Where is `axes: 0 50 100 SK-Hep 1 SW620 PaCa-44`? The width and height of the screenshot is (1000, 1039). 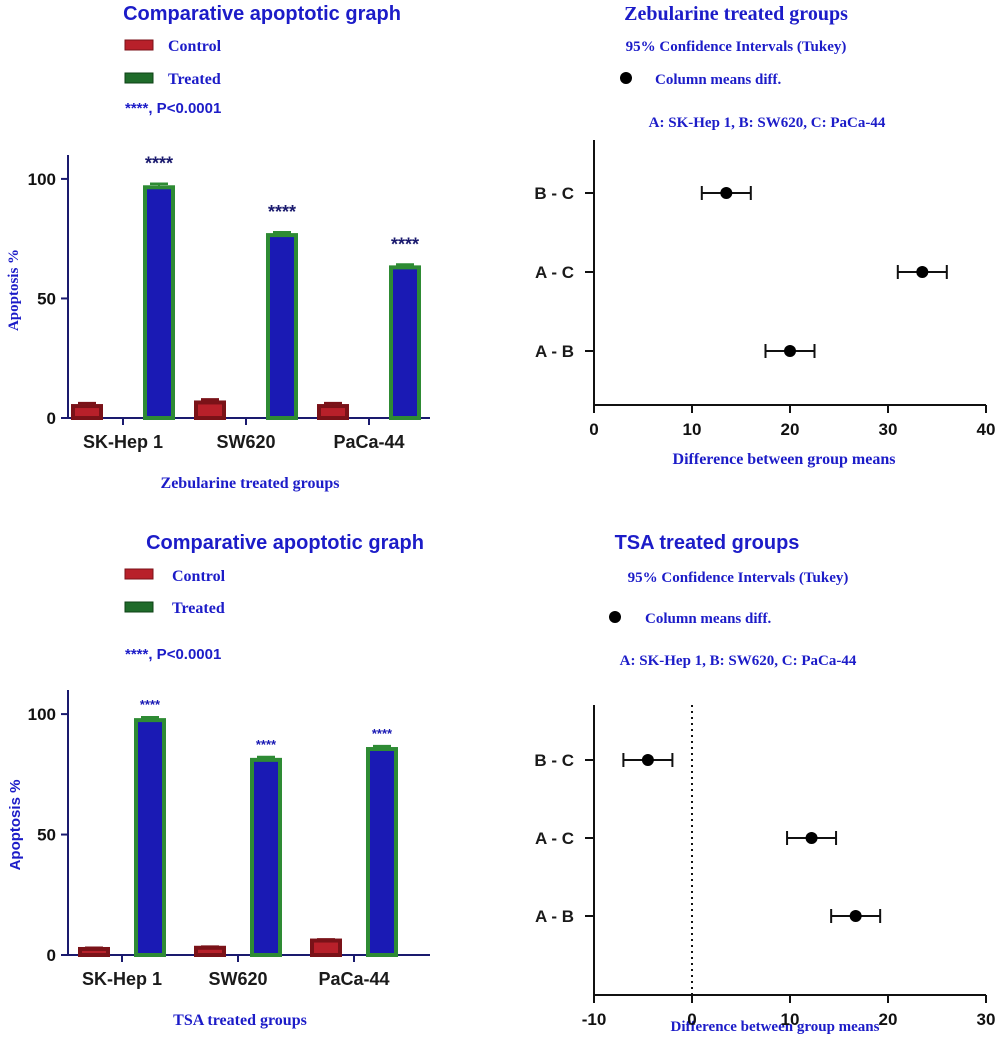
axes: 0 50 100 SK-Hep 1 SW620 PaCa-44 is located at coordinates (229, 303).